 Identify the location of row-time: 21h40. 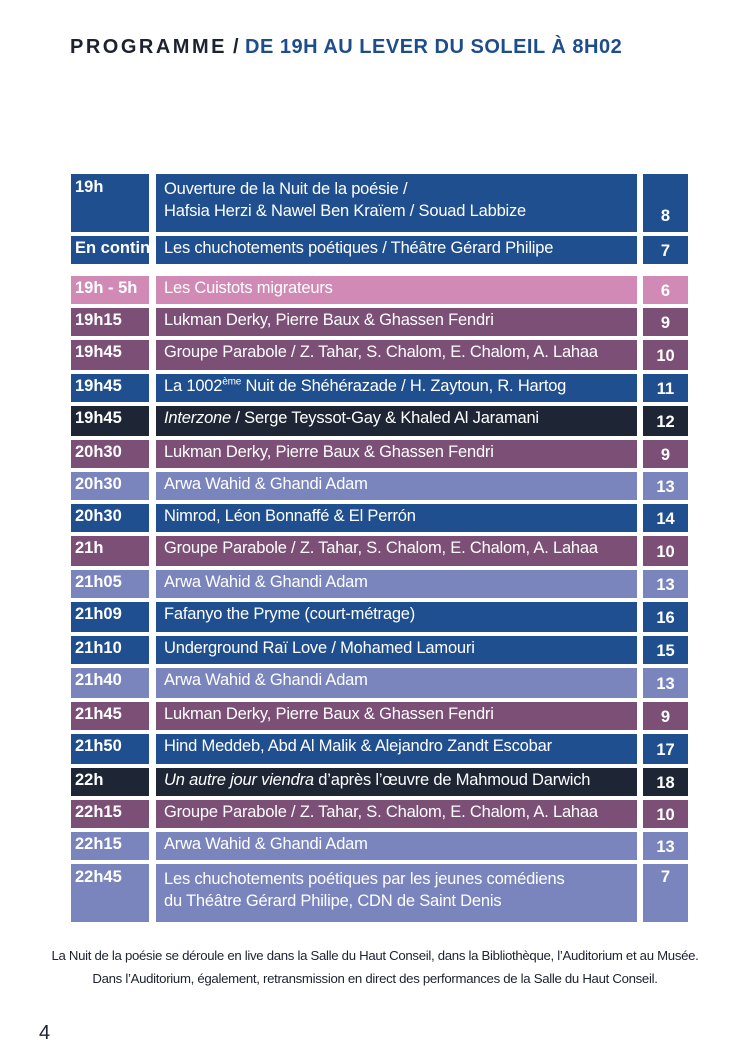
(110, 683).